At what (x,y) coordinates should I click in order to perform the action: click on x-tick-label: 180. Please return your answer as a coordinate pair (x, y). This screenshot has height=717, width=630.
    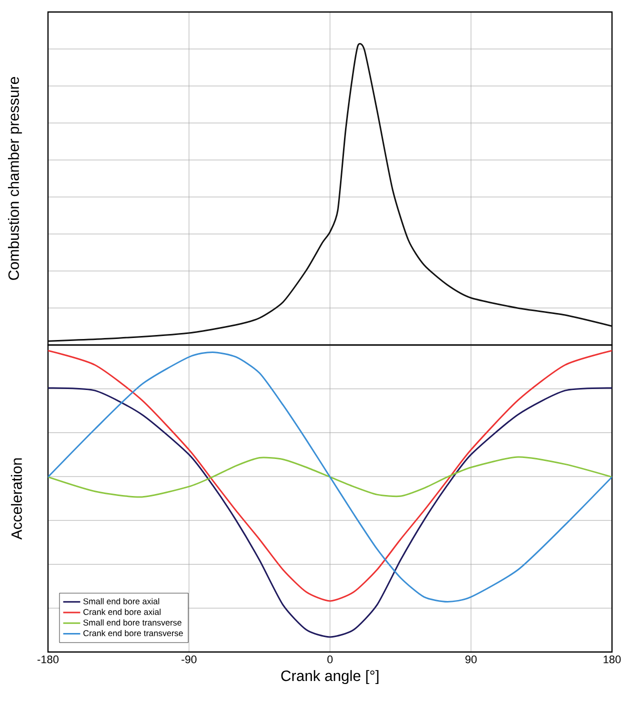
    Looking at the image, I should click on (612, 660).